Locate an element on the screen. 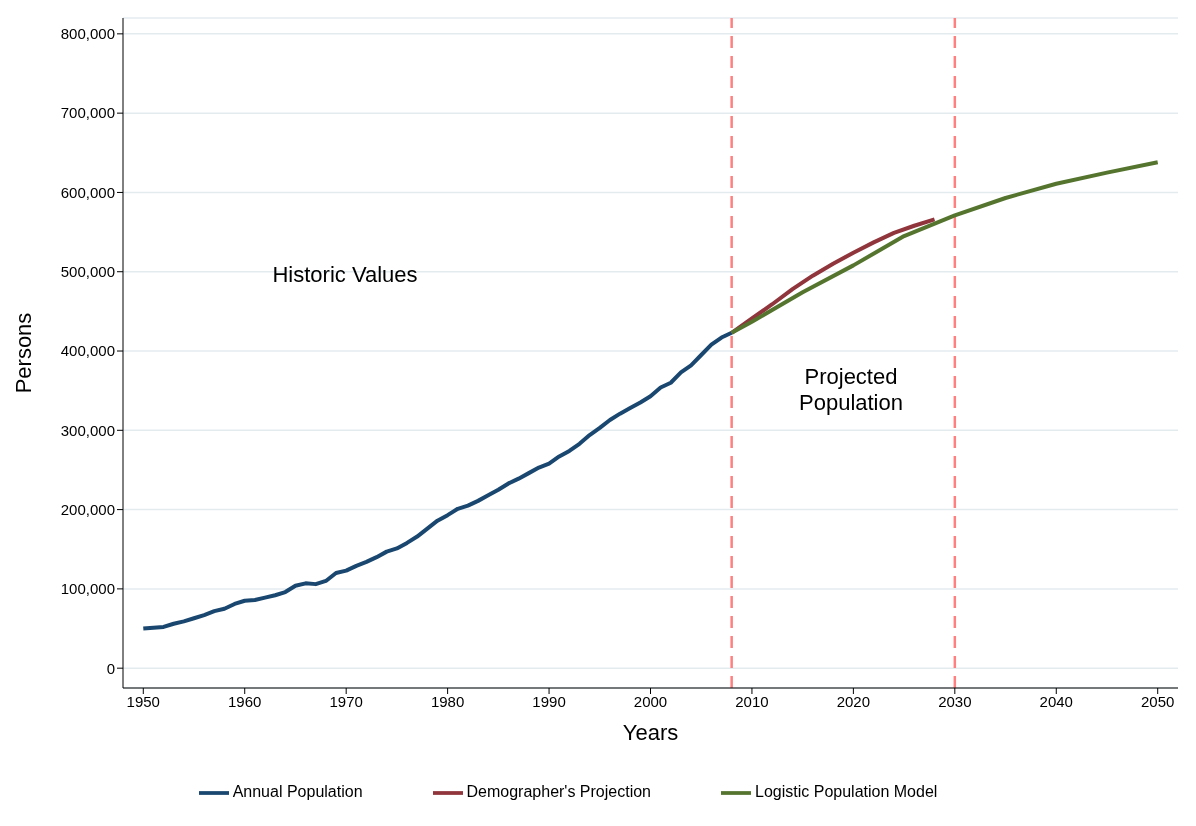  y-tick-label: 500,000 is located at coordinates (87, 272).